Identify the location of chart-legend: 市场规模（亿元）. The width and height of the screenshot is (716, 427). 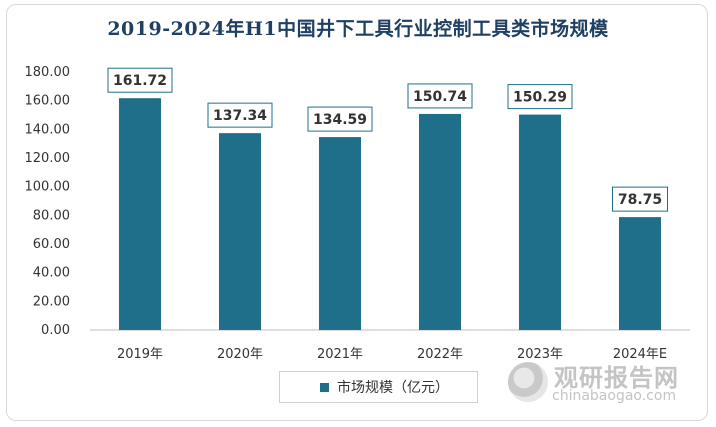
(378, 387).